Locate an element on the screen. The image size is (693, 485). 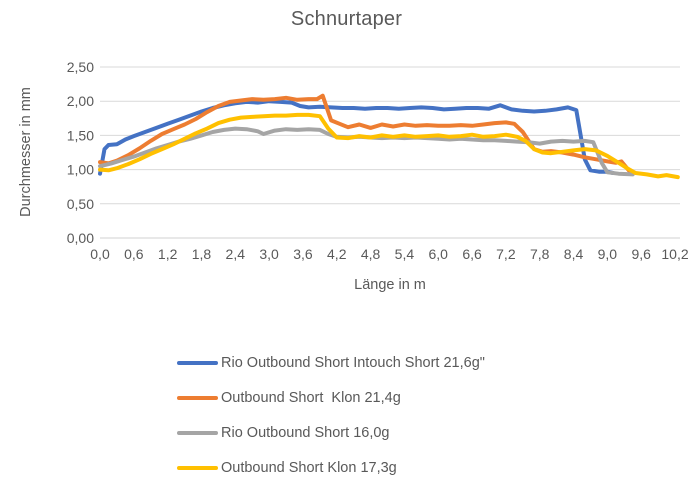
legend-item: Rio Outbound Short Intouch Short 21,6g" is located at coordinates (331, 363).